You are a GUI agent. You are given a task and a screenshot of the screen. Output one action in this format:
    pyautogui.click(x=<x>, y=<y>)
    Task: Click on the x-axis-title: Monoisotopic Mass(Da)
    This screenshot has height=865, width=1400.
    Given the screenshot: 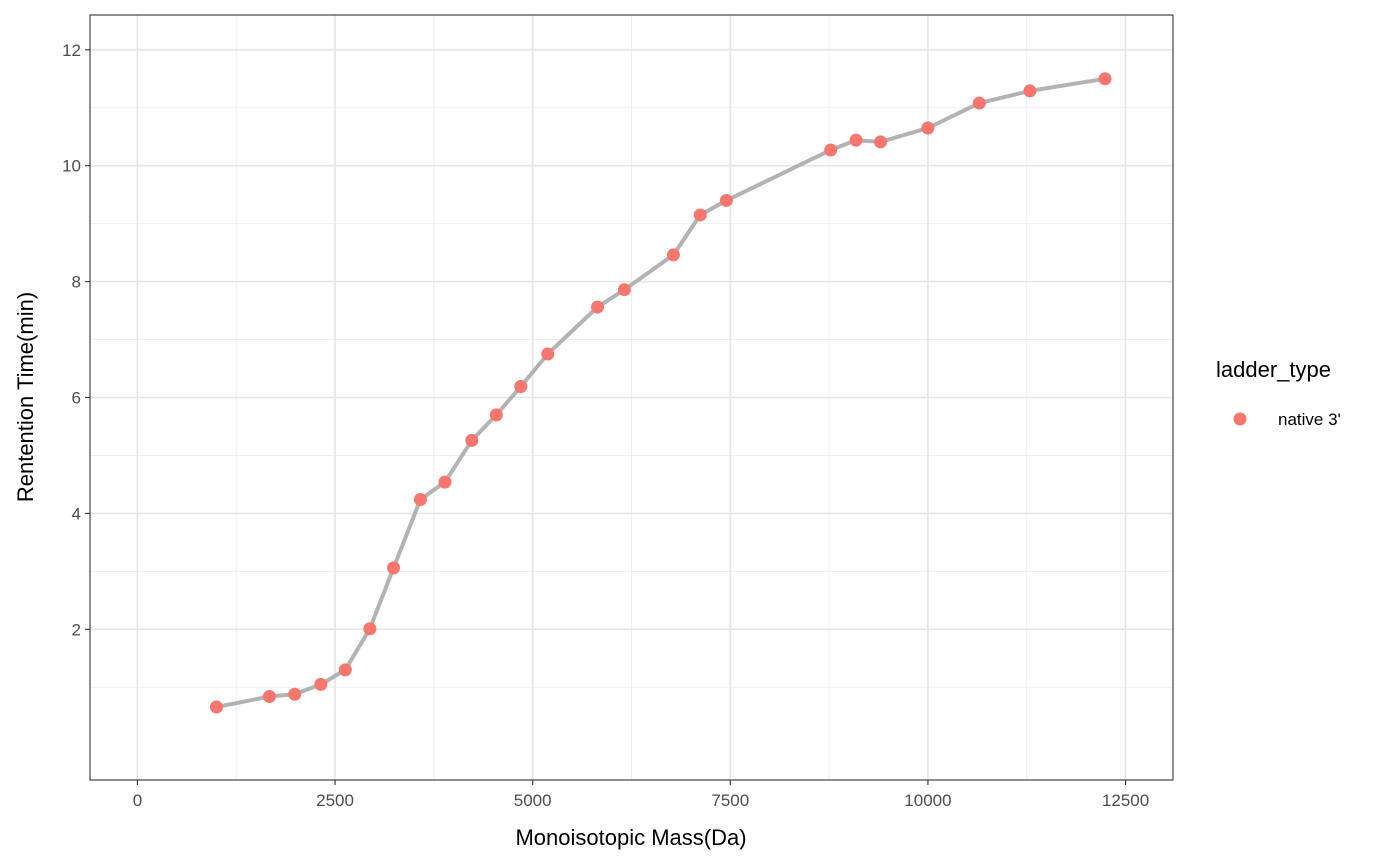 What is the action you would take?
    pyautogui.click(x=630, y=837)
    